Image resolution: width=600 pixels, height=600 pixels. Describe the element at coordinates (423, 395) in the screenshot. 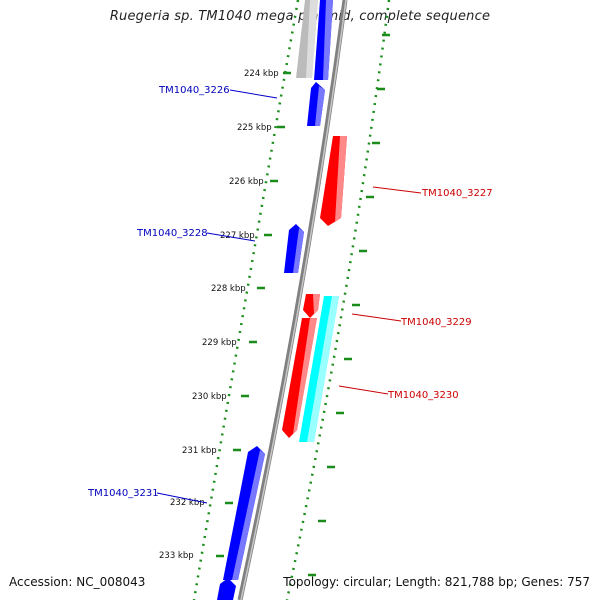

I see `gene-label-3230: TM1040_3230` at that location.